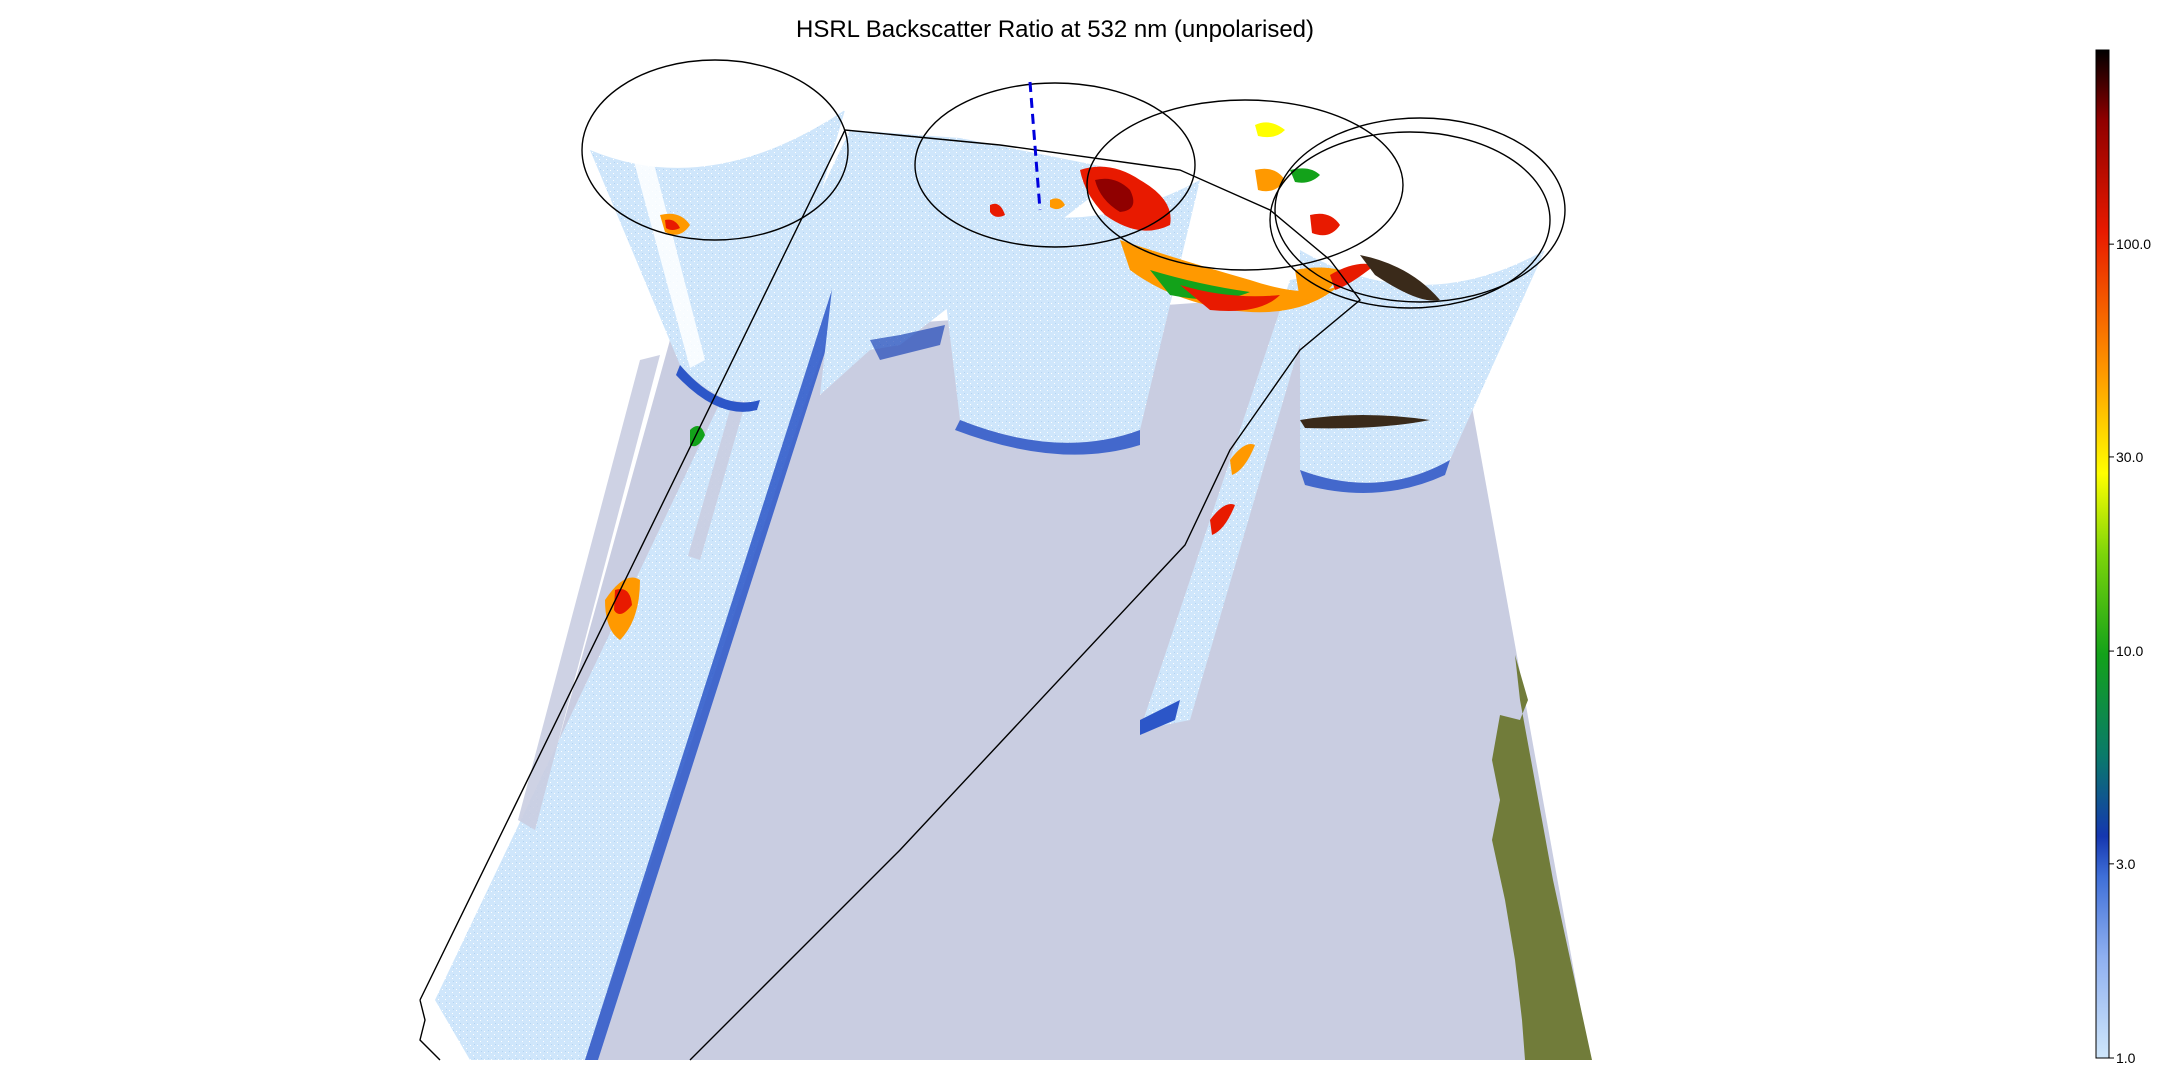 This screenshot has width=2164, height=1066. Describe the element at coordinates (2133, 244) in the screenshot. I see `colorbar-tick-label: 100.0` at that location.